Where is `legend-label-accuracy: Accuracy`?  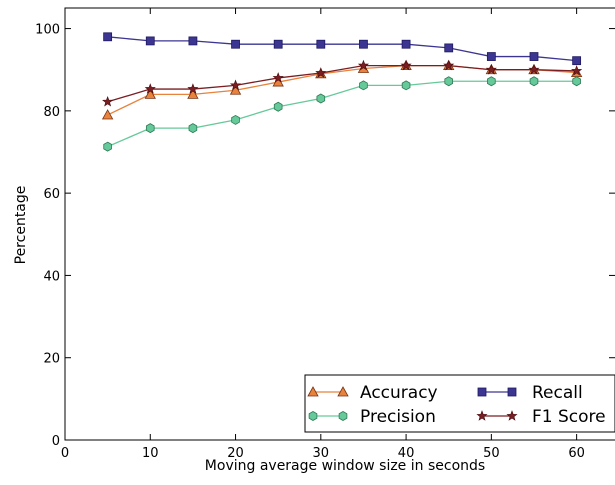 legend-label-accuracy: Accuracy is located at coordinates (399, 393).